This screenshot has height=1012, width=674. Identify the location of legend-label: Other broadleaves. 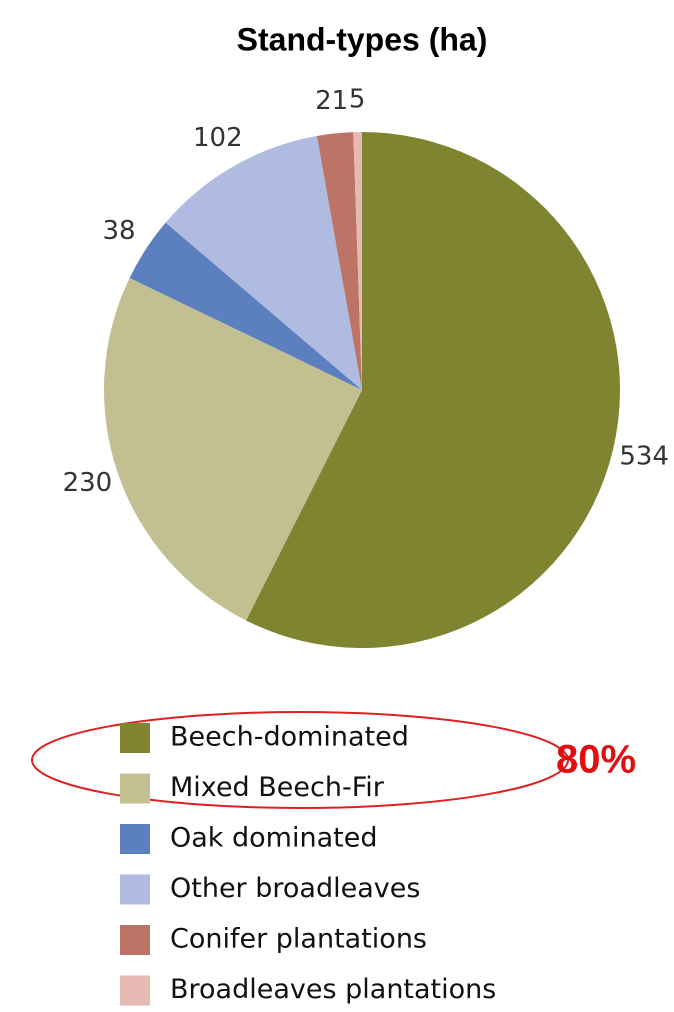
(295, 888).